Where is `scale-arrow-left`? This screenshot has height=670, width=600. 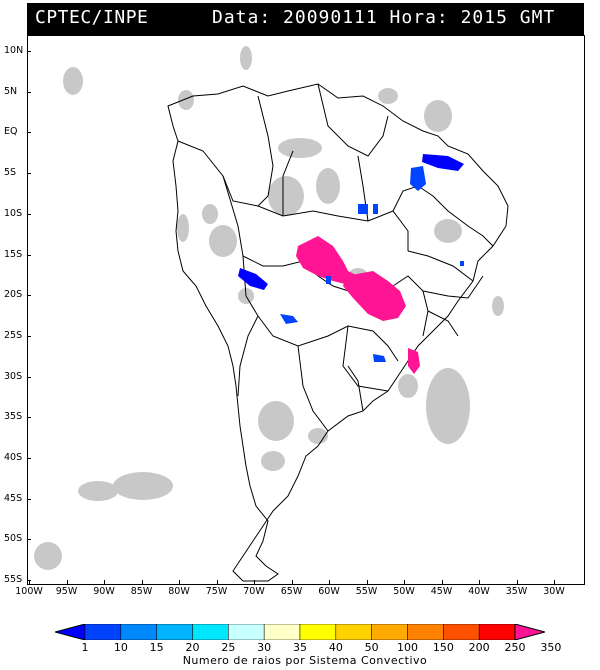
scale-arrow-left is located at coordinates (69, 632).